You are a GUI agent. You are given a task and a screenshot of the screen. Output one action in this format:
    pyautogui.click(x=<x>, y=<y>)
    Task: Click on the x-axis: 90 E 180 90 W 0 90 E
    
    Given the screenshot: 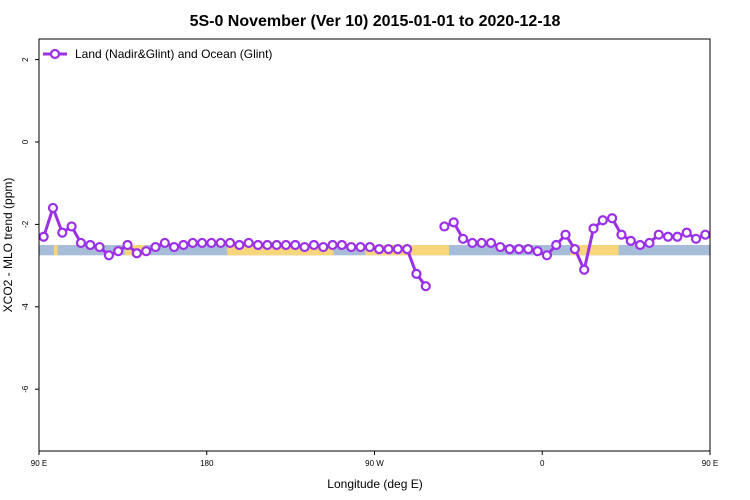 What is the action you would take?
    pyautogui.click(x=374, y=459)
    